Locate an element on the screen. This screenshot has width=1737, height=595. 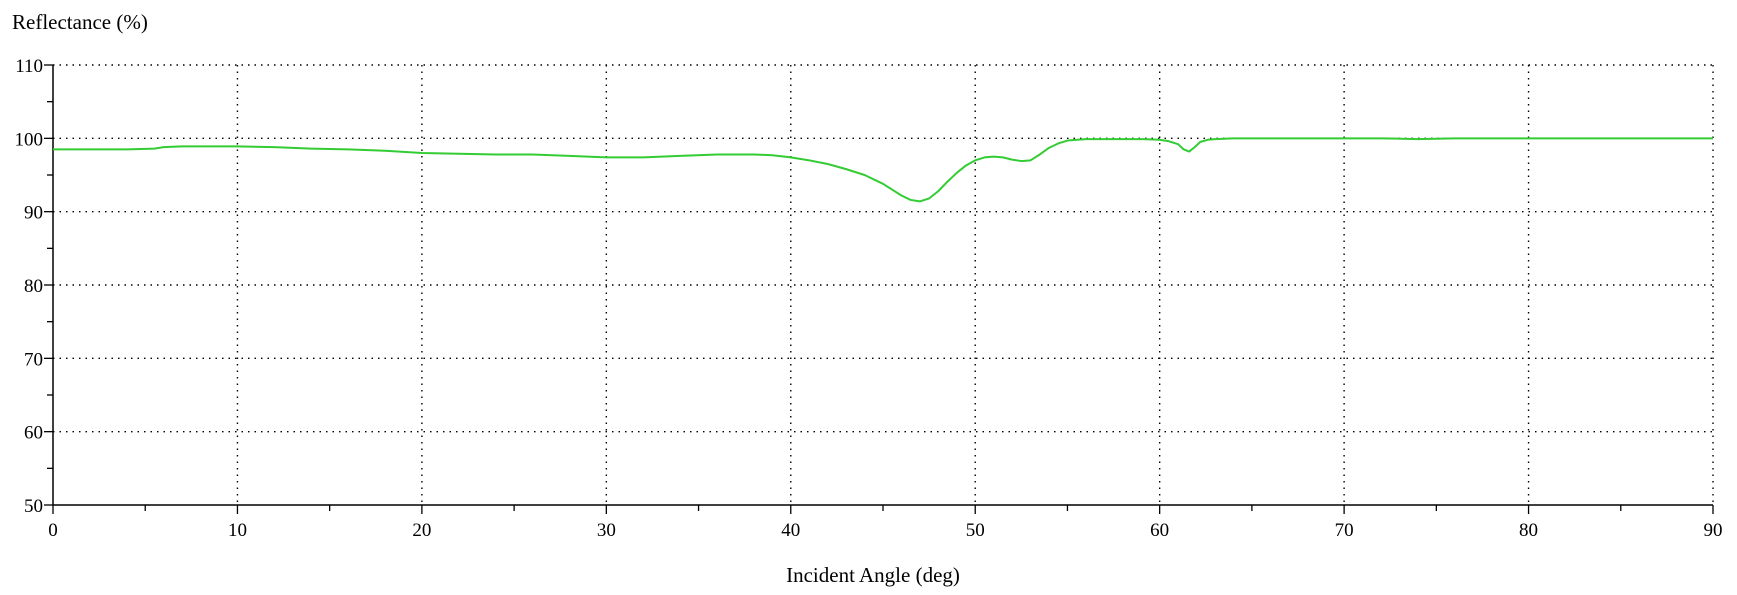
x-tick-label-30: 30 is located at coordinates (606, 530).